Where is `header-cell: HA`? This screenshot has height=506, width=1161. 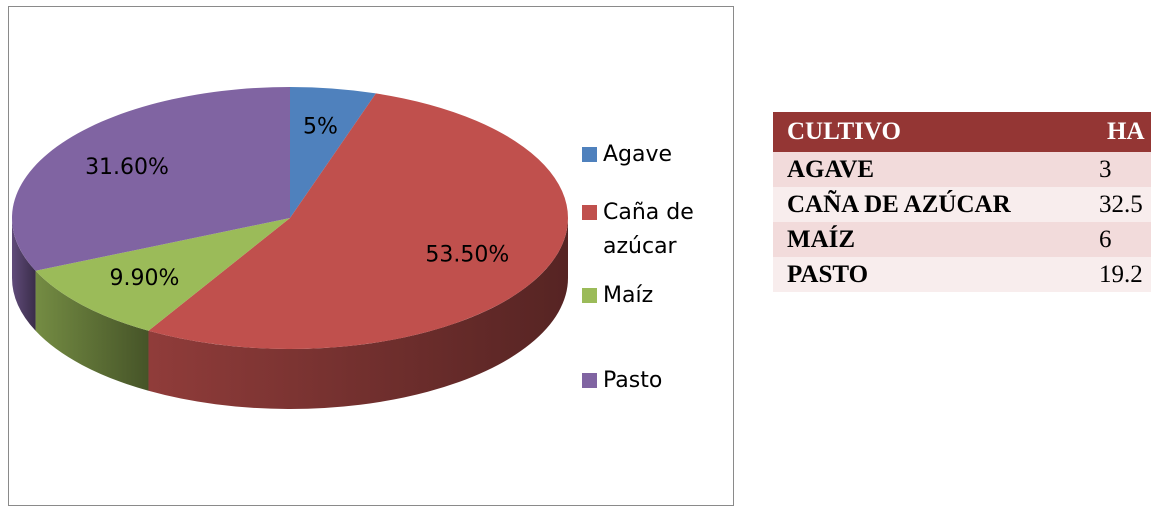 header-cell: HA is located at coordinates (1122, 132).